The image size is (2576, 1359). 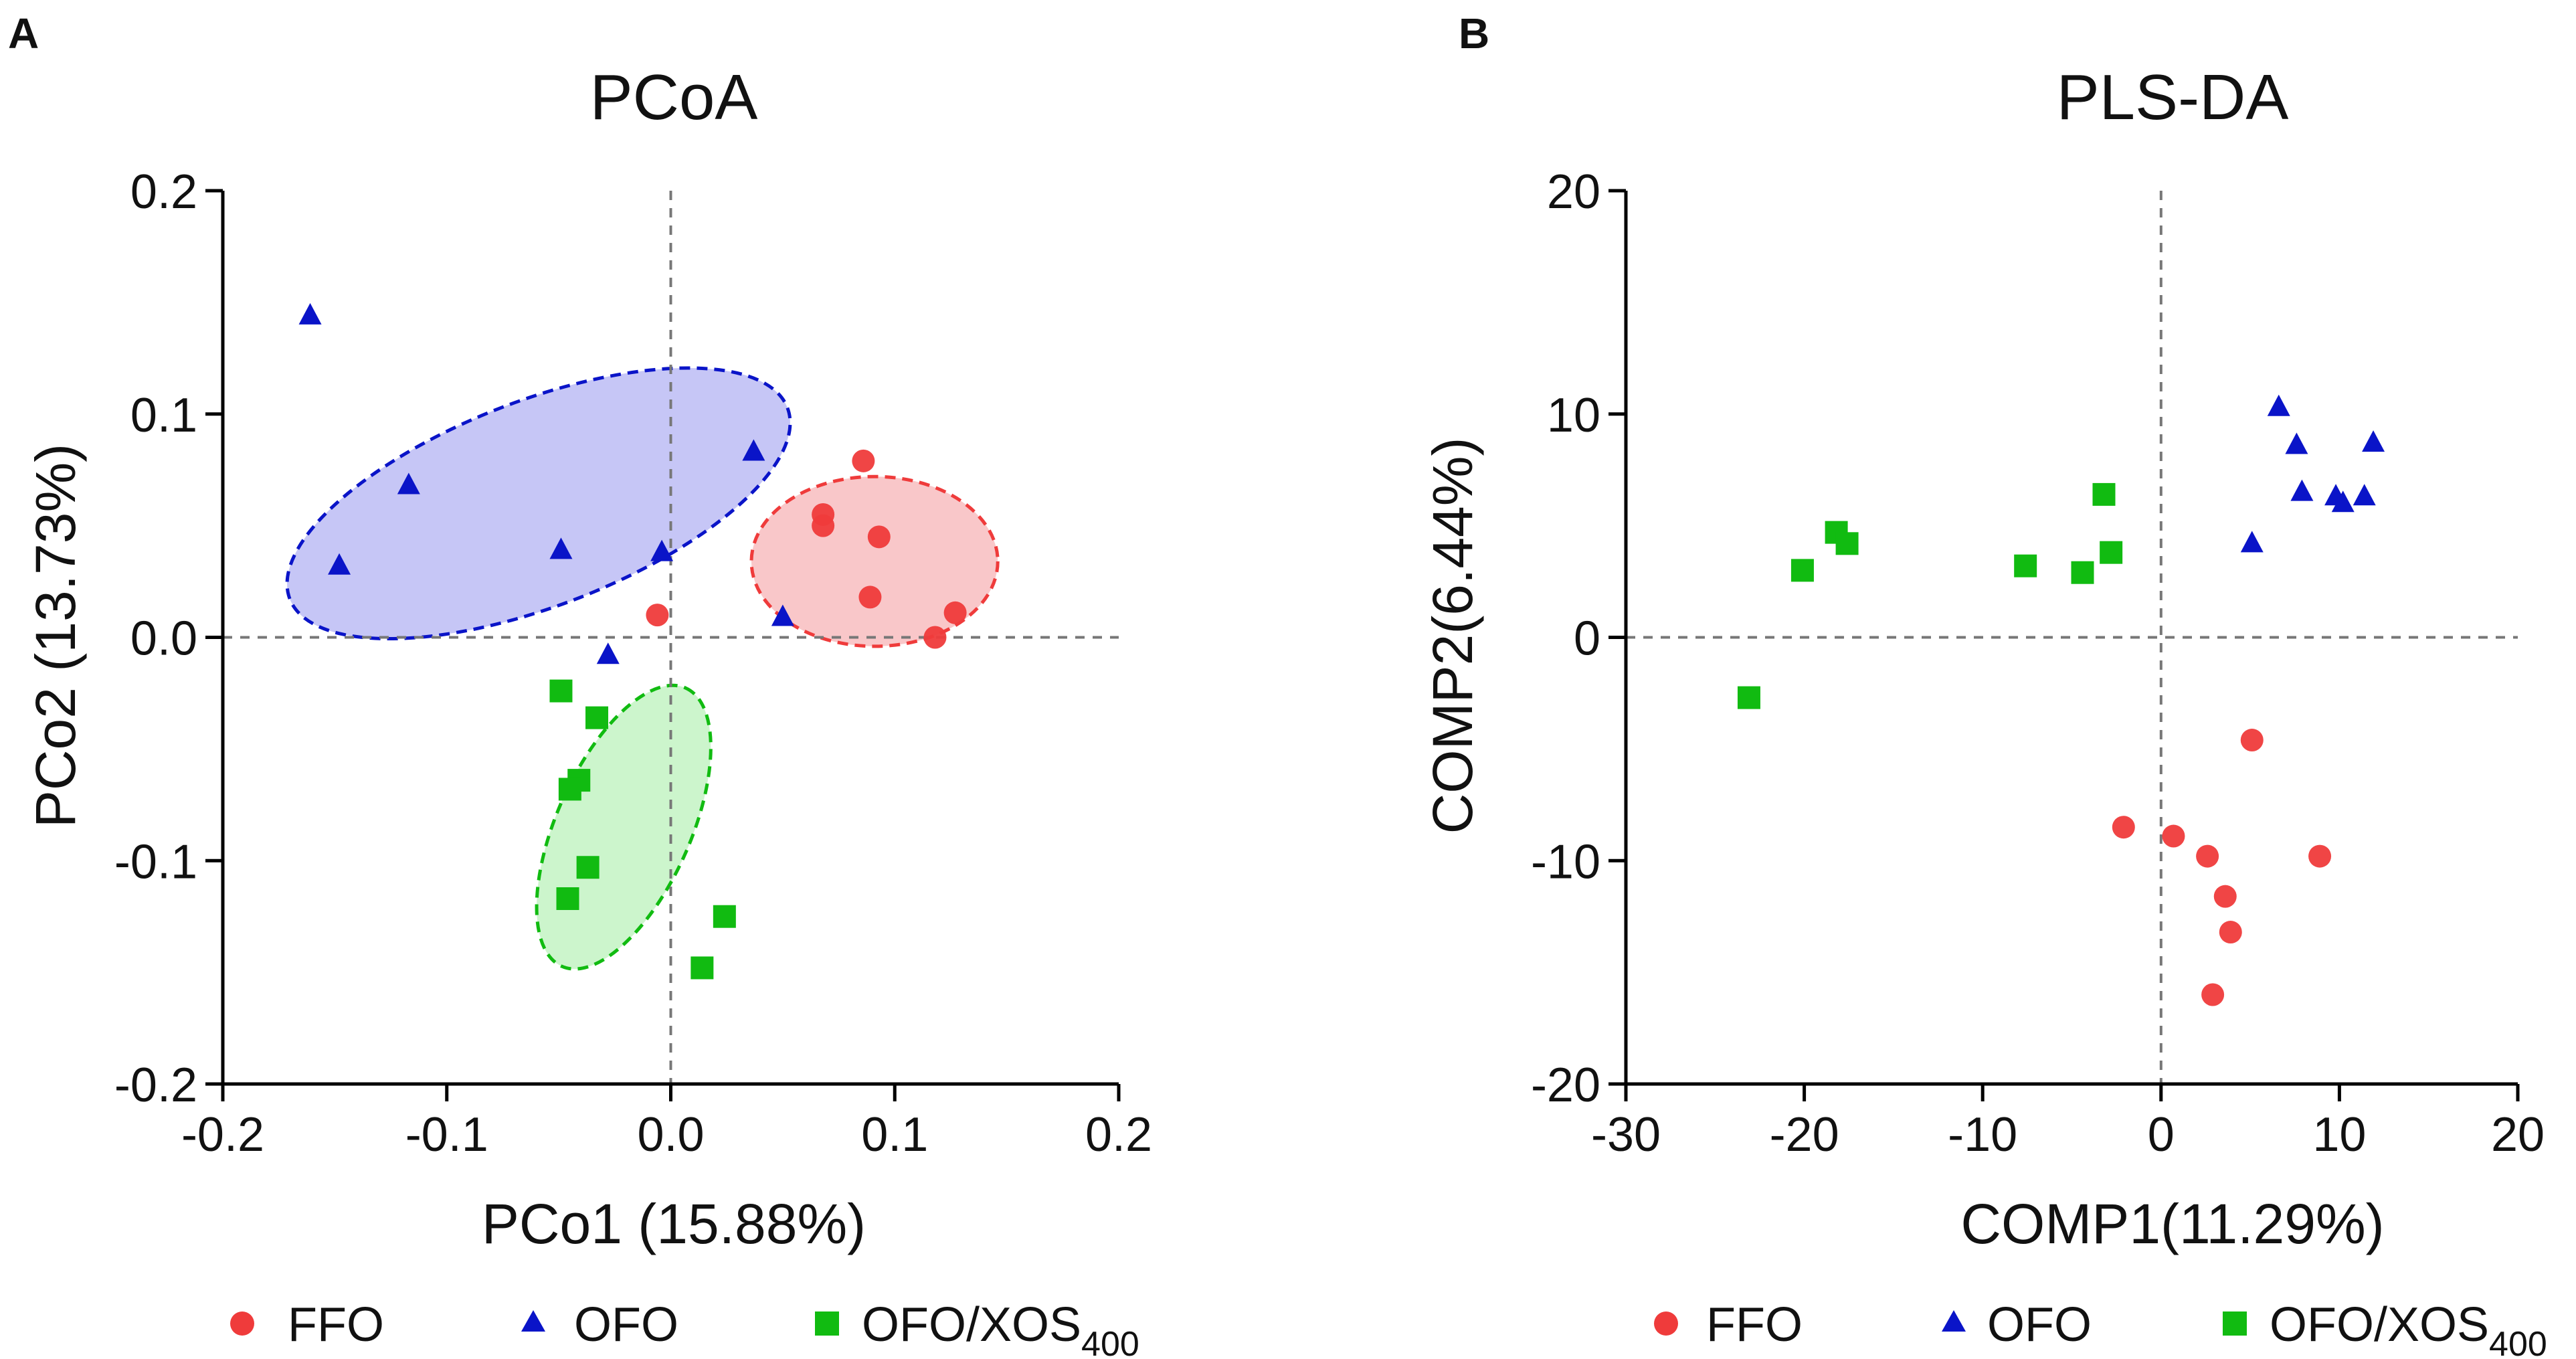 I want to click on pcoa-x-tick-label: -0.1, so click(x=446, y=1135).